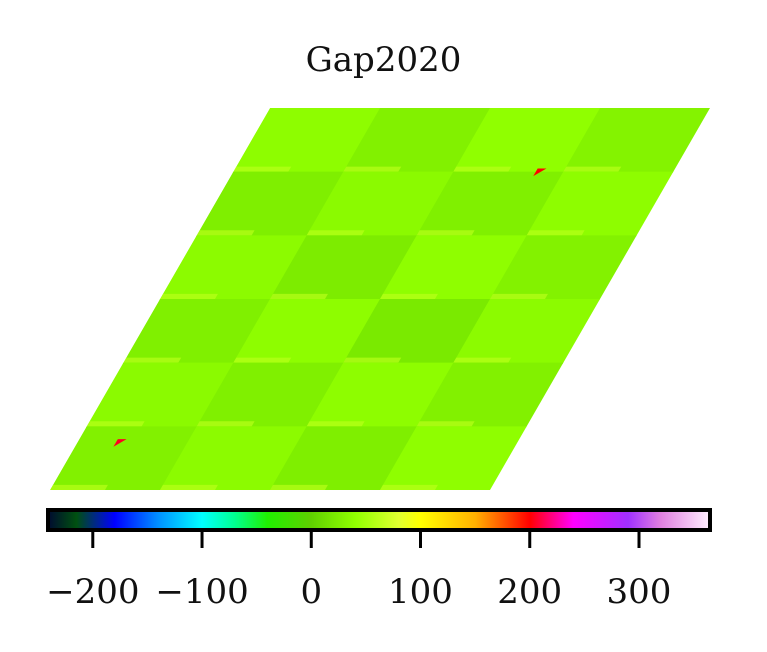 The width and height of the screenshot is (767, 652). What do you see at coordinates (639, 592) in the screenshot?
I see `colorbar-tick-label: 300` at bounding box center [639, 592].